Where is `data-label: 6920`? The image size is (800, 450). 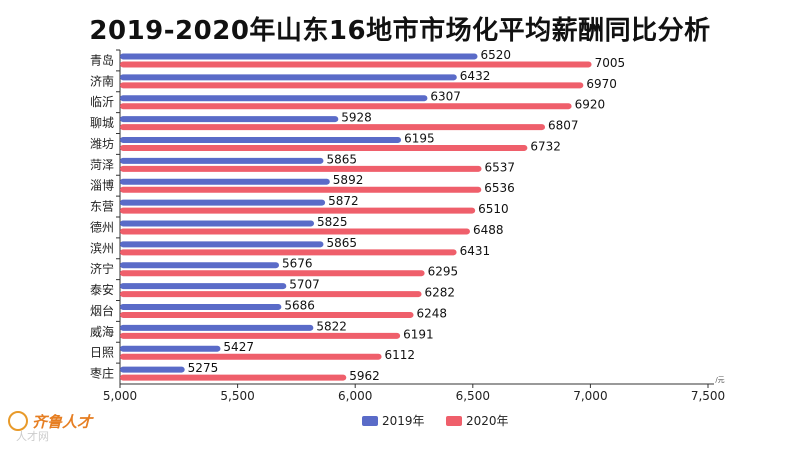 data-label: 6920 is located at coordinates (590, 105).